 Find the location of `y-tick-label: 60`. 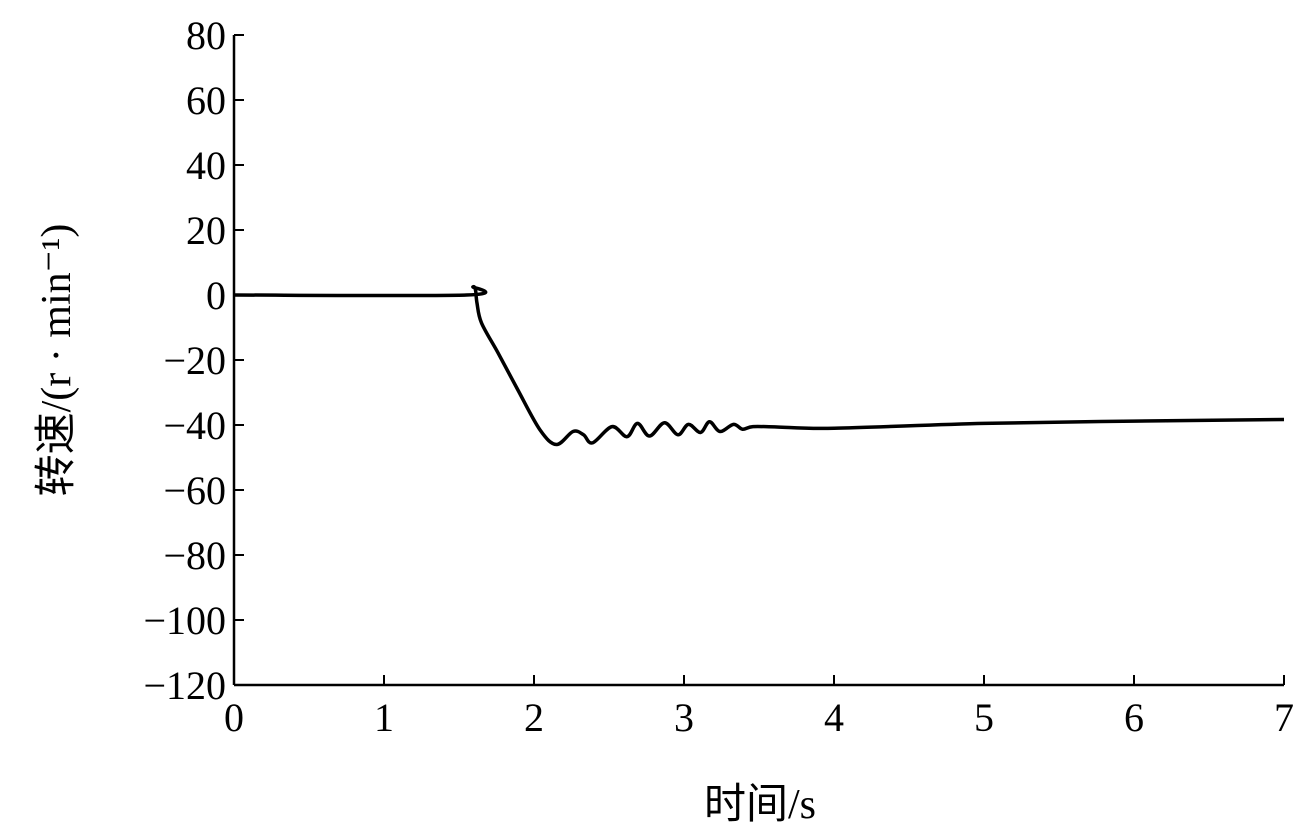

y-tick-label: 60 is located at coordinates (206, 100).